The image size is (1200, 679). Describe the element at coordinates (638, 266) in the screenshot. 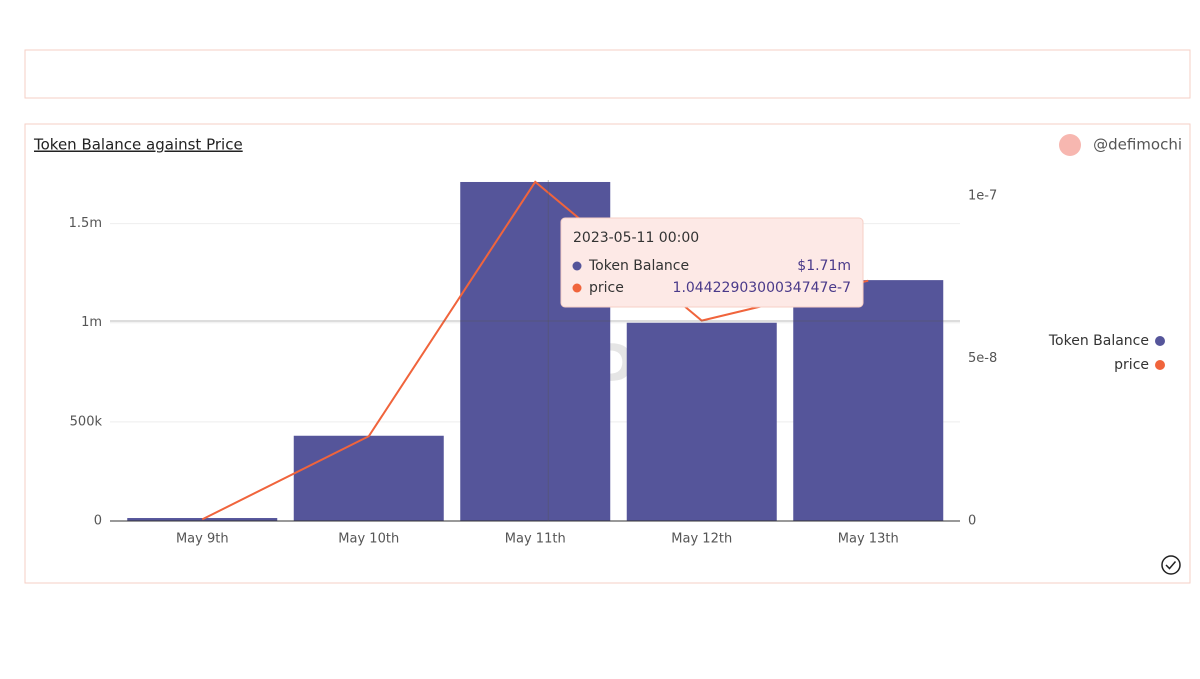

I see `tooltip-name: Token Balance` at that location.